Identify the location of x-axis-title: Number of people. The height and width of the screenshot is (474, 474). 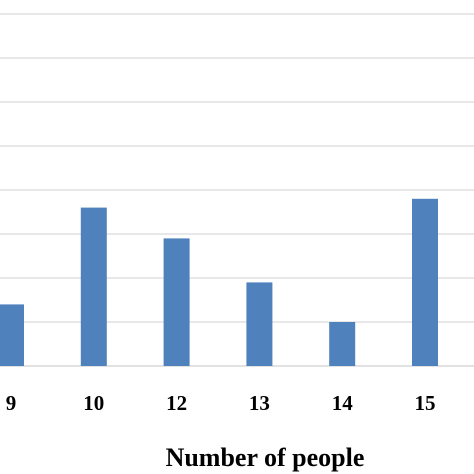
(265, 457).